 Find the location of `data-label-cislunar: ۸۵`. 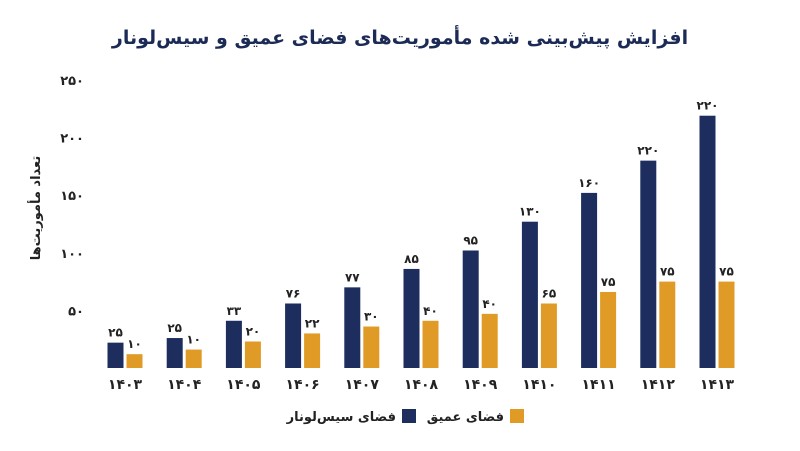

data-label-cislunar: ۸۵ is located at coordinates (411, 259).